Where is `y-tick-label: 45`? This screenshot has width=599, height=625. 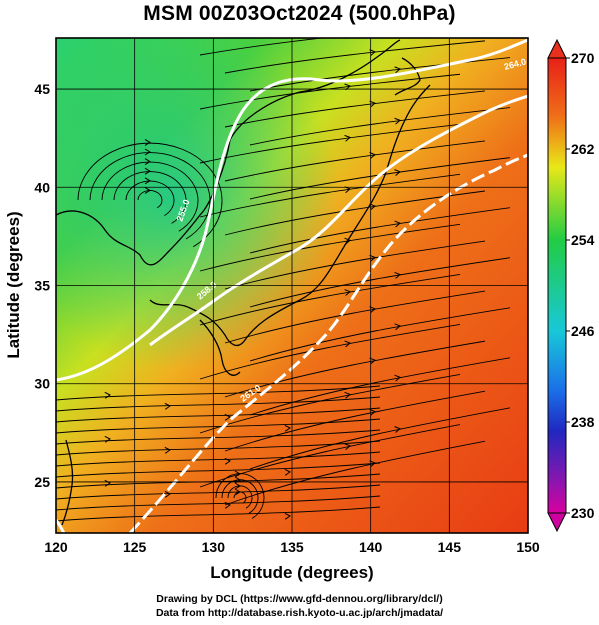
y-tick-label: 45 is located at coordinates (42, 89).